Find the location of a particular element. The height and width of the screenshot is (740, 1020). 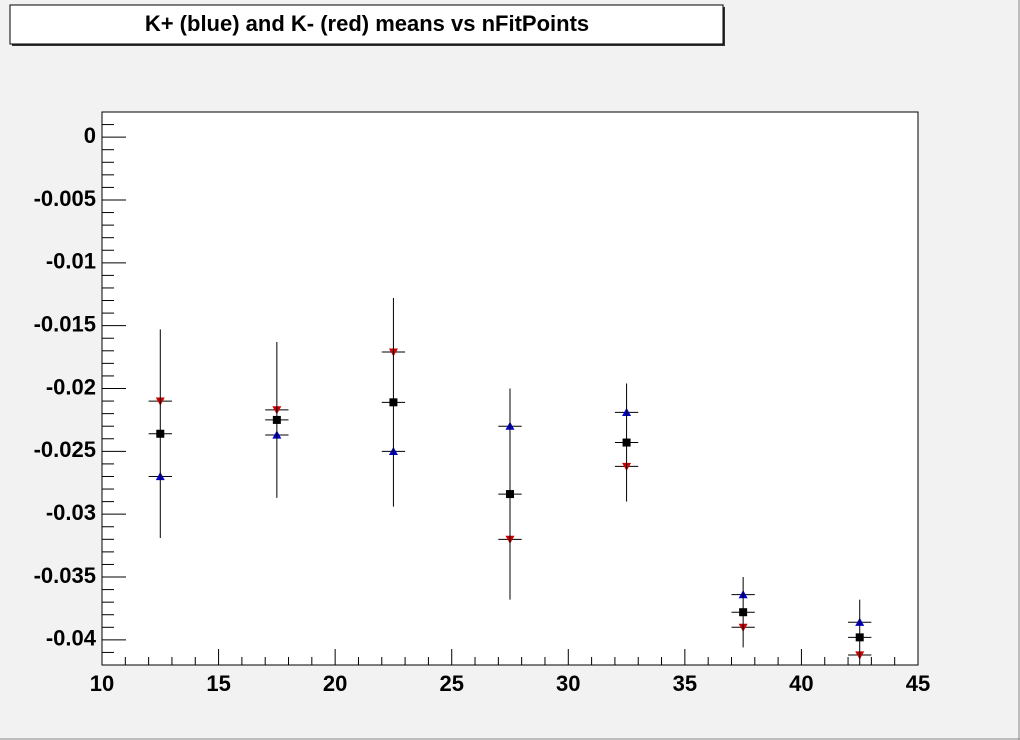

x-tick-label: 15 is located at coordinates (218, 683).